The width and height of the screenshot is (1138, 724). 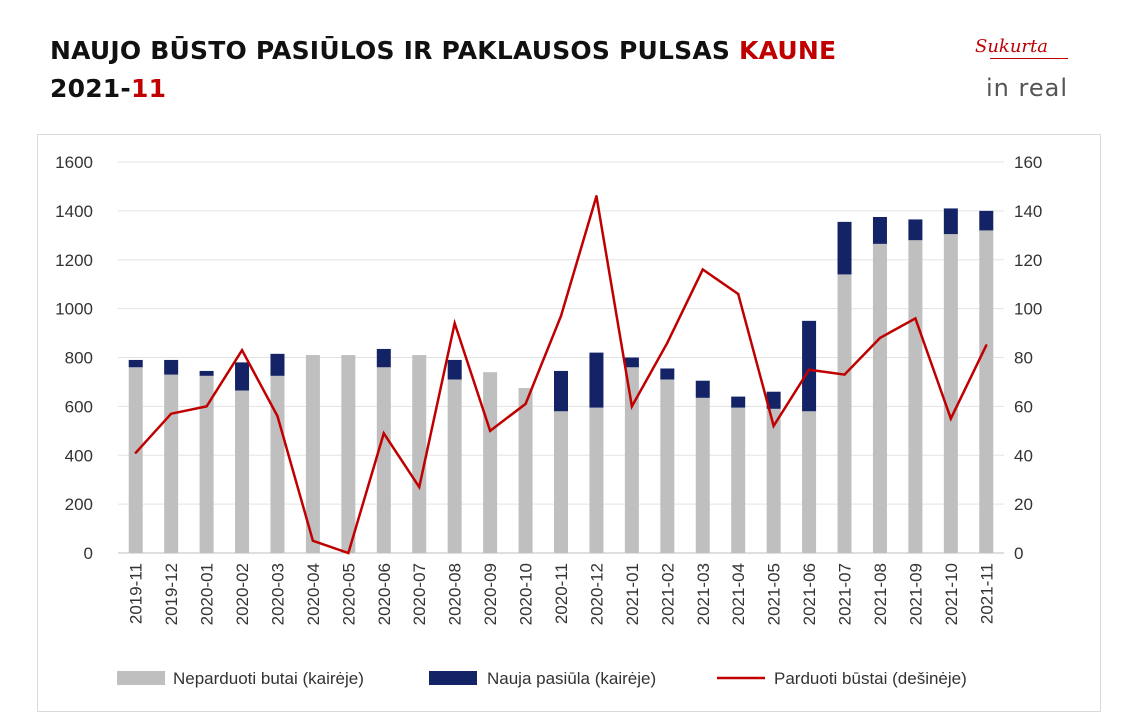 I want to click on x-tick-2020-08: 2020-08, so click(x=455, y=594).